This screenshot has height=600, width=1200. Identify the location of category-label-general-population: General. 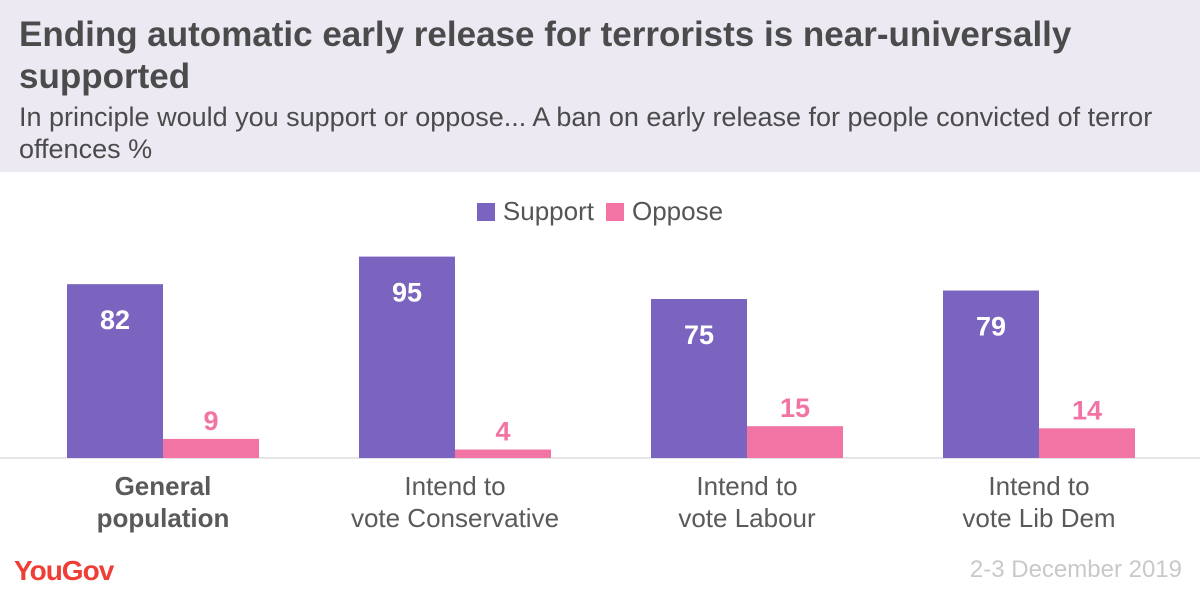
(163, 486).